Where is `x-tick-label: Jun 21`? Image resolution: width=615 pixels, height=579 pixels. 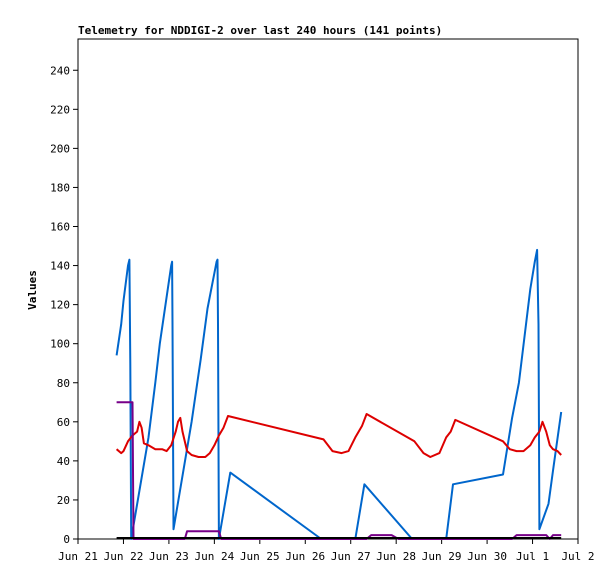 x-tick-label: Jun 21 is located at coordinates (78, 556).